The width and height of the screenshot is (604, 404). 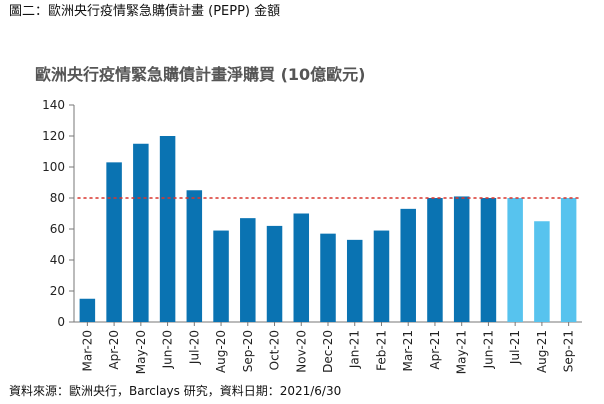 What do you see at coordinates (488, 349) in the screenshot?
I see `x-axis-tick-label: Jun-21` at bounding box center [488, 349].